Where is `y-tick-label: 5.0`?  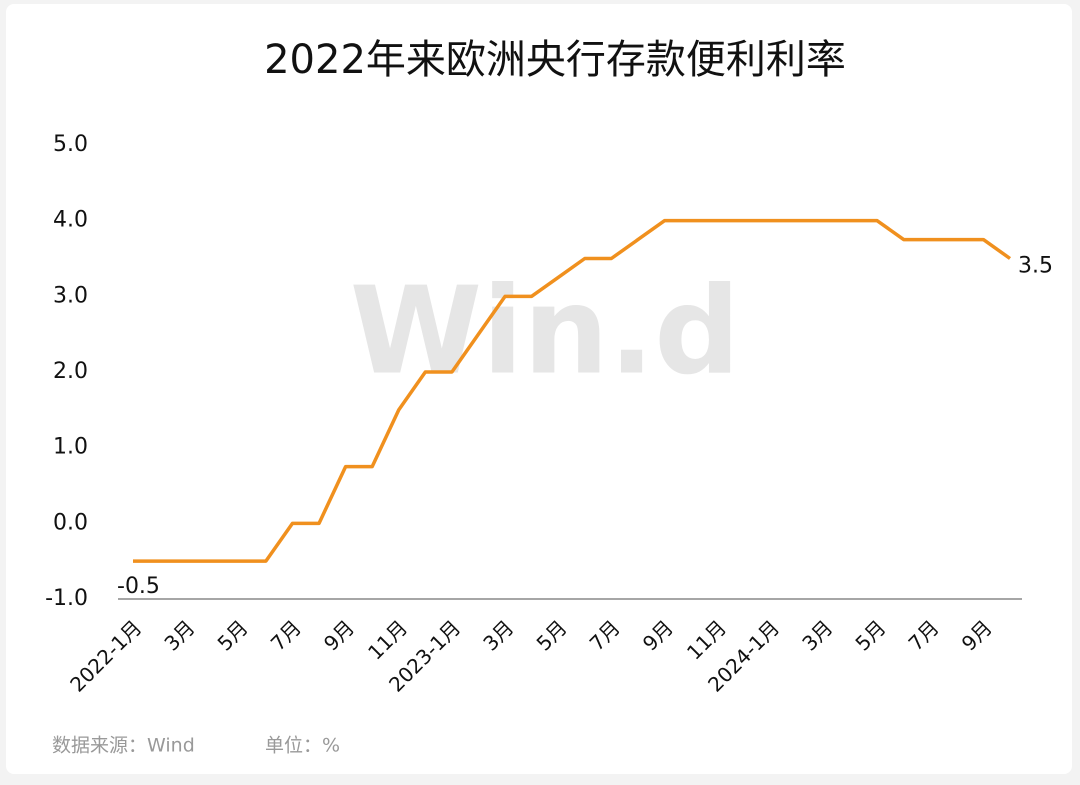
y-tick-label: 5.0 is located at coordinates (70, 144).